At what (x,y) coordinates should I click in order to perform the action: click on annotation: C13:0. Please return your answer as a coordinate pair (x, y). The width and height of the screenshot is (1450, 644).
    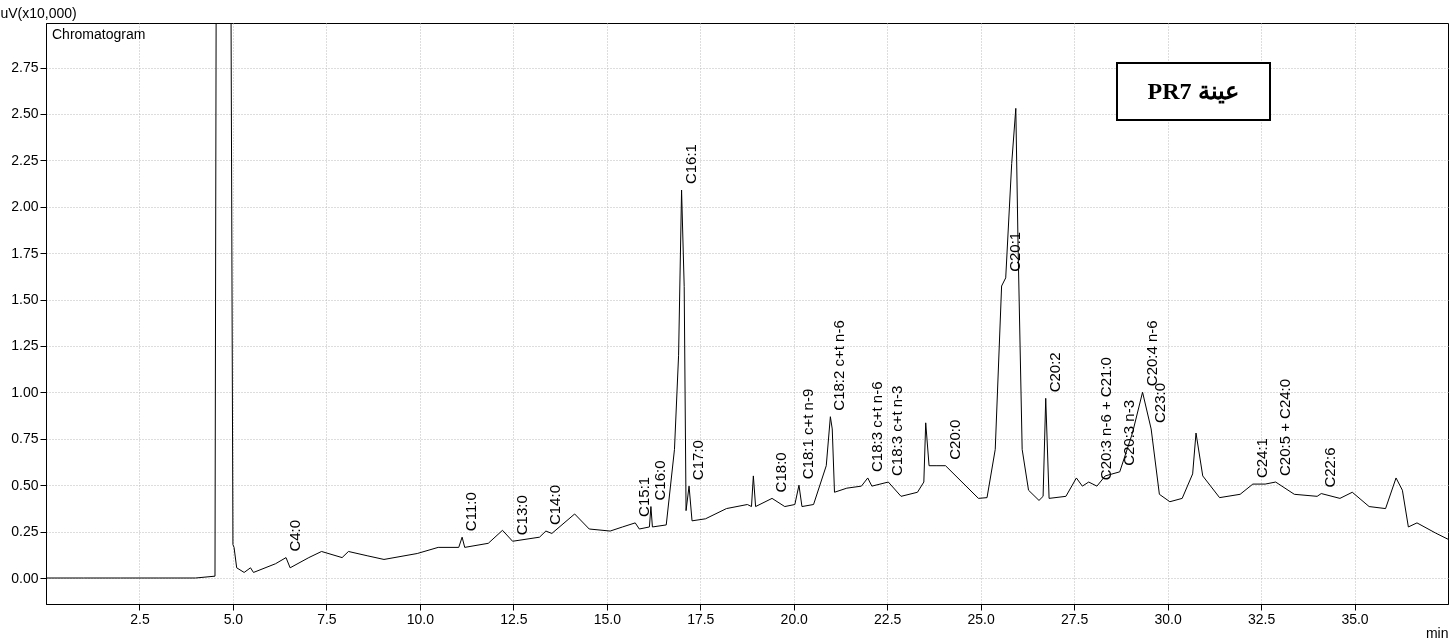
    Looking at the image, I should click on (521, 515).